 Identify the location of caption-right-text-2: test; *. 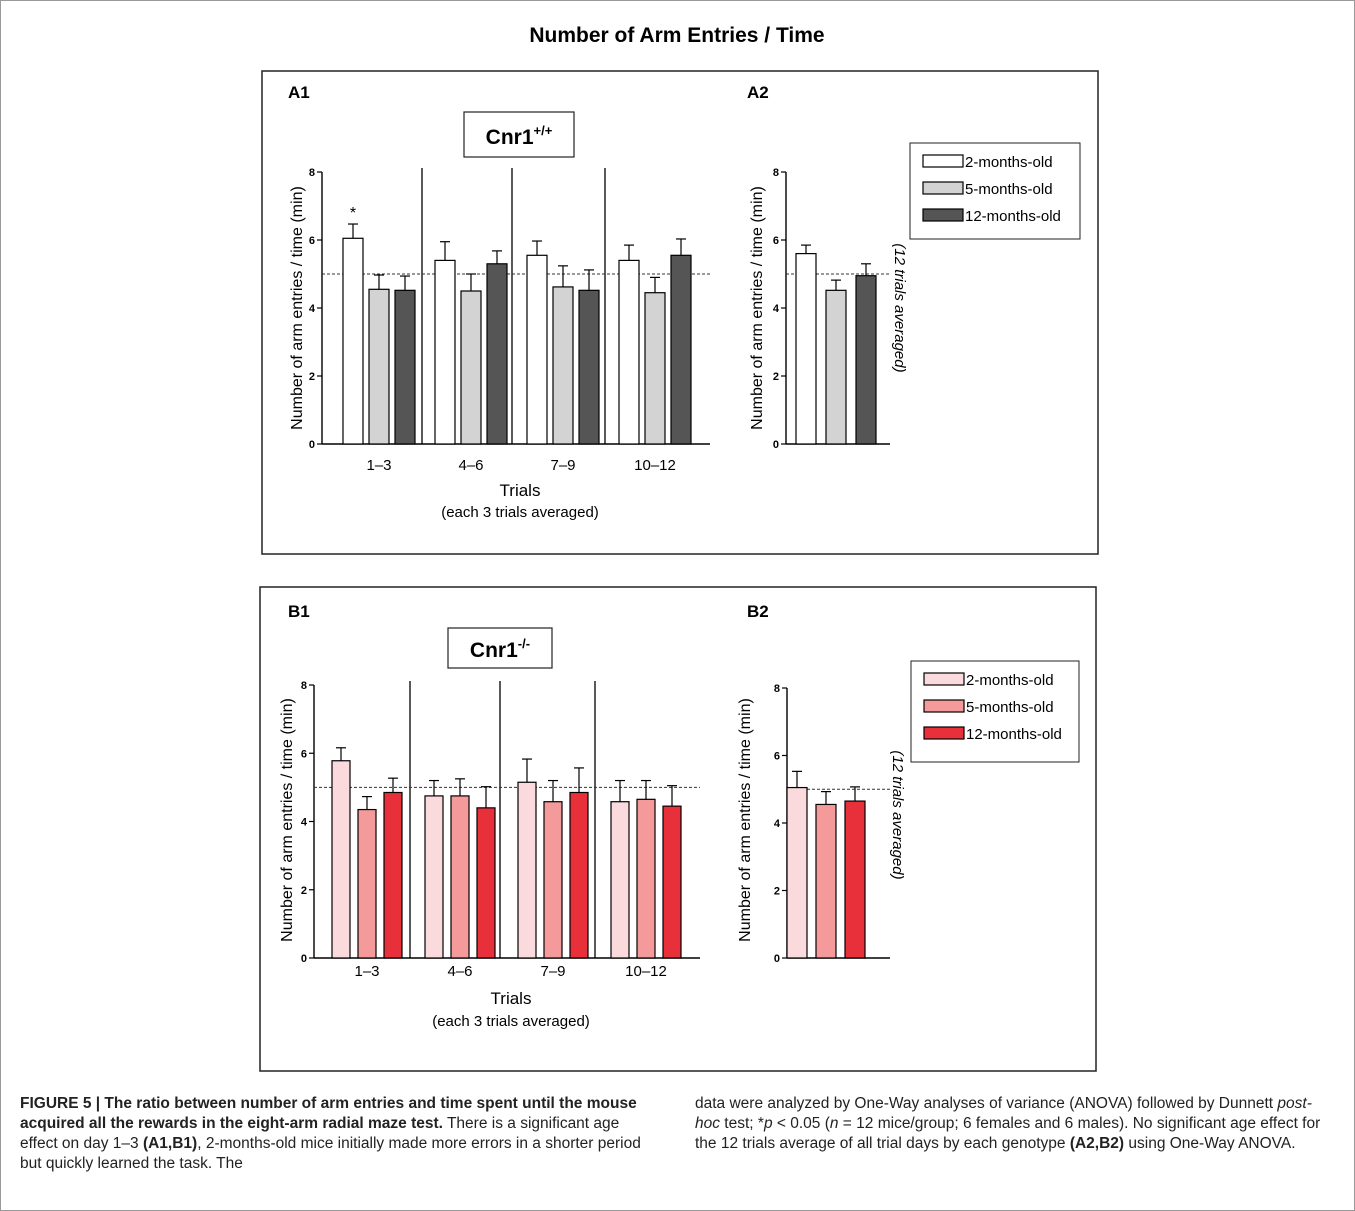
(742, 1123).